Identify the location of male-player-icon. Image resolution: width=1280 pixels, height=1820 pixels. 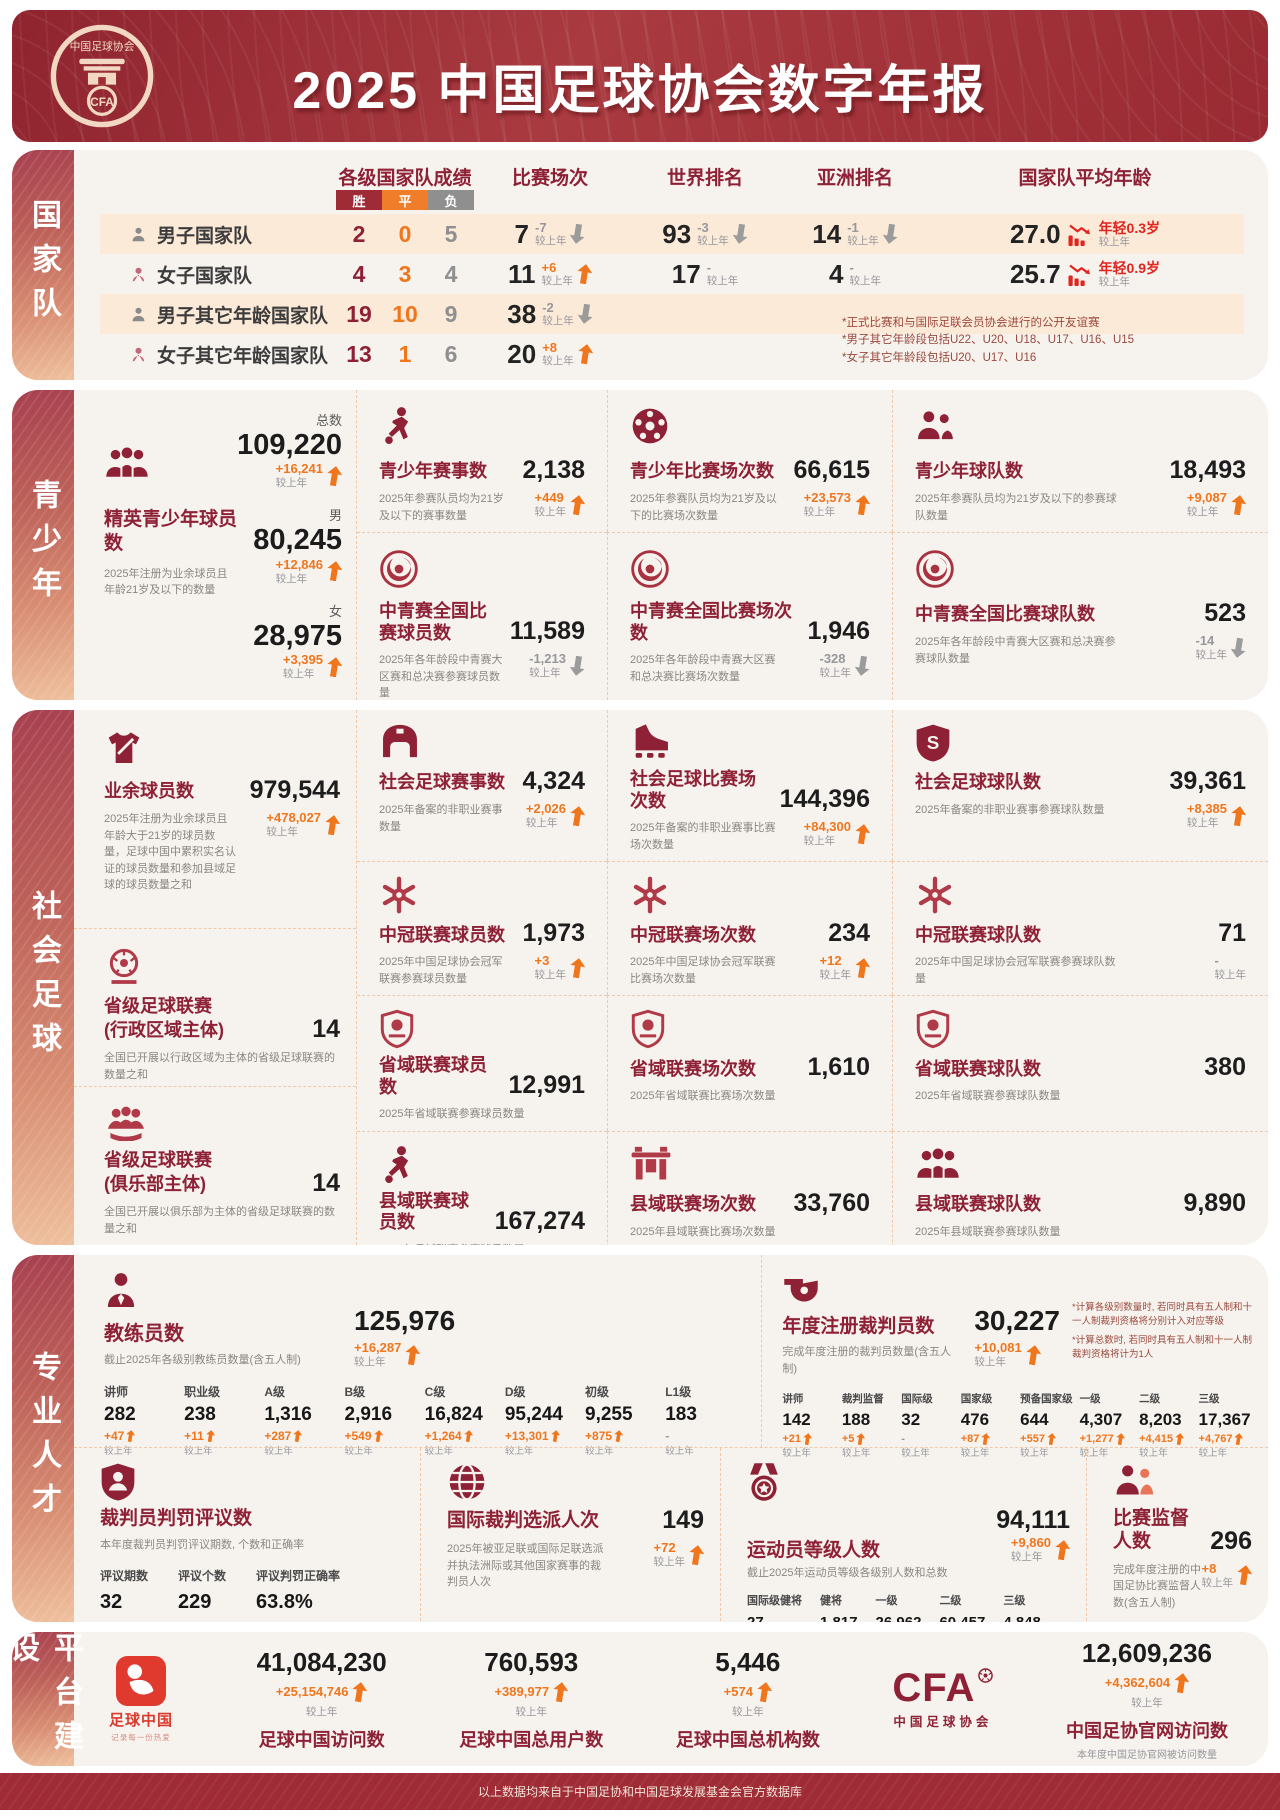
(138, 314).